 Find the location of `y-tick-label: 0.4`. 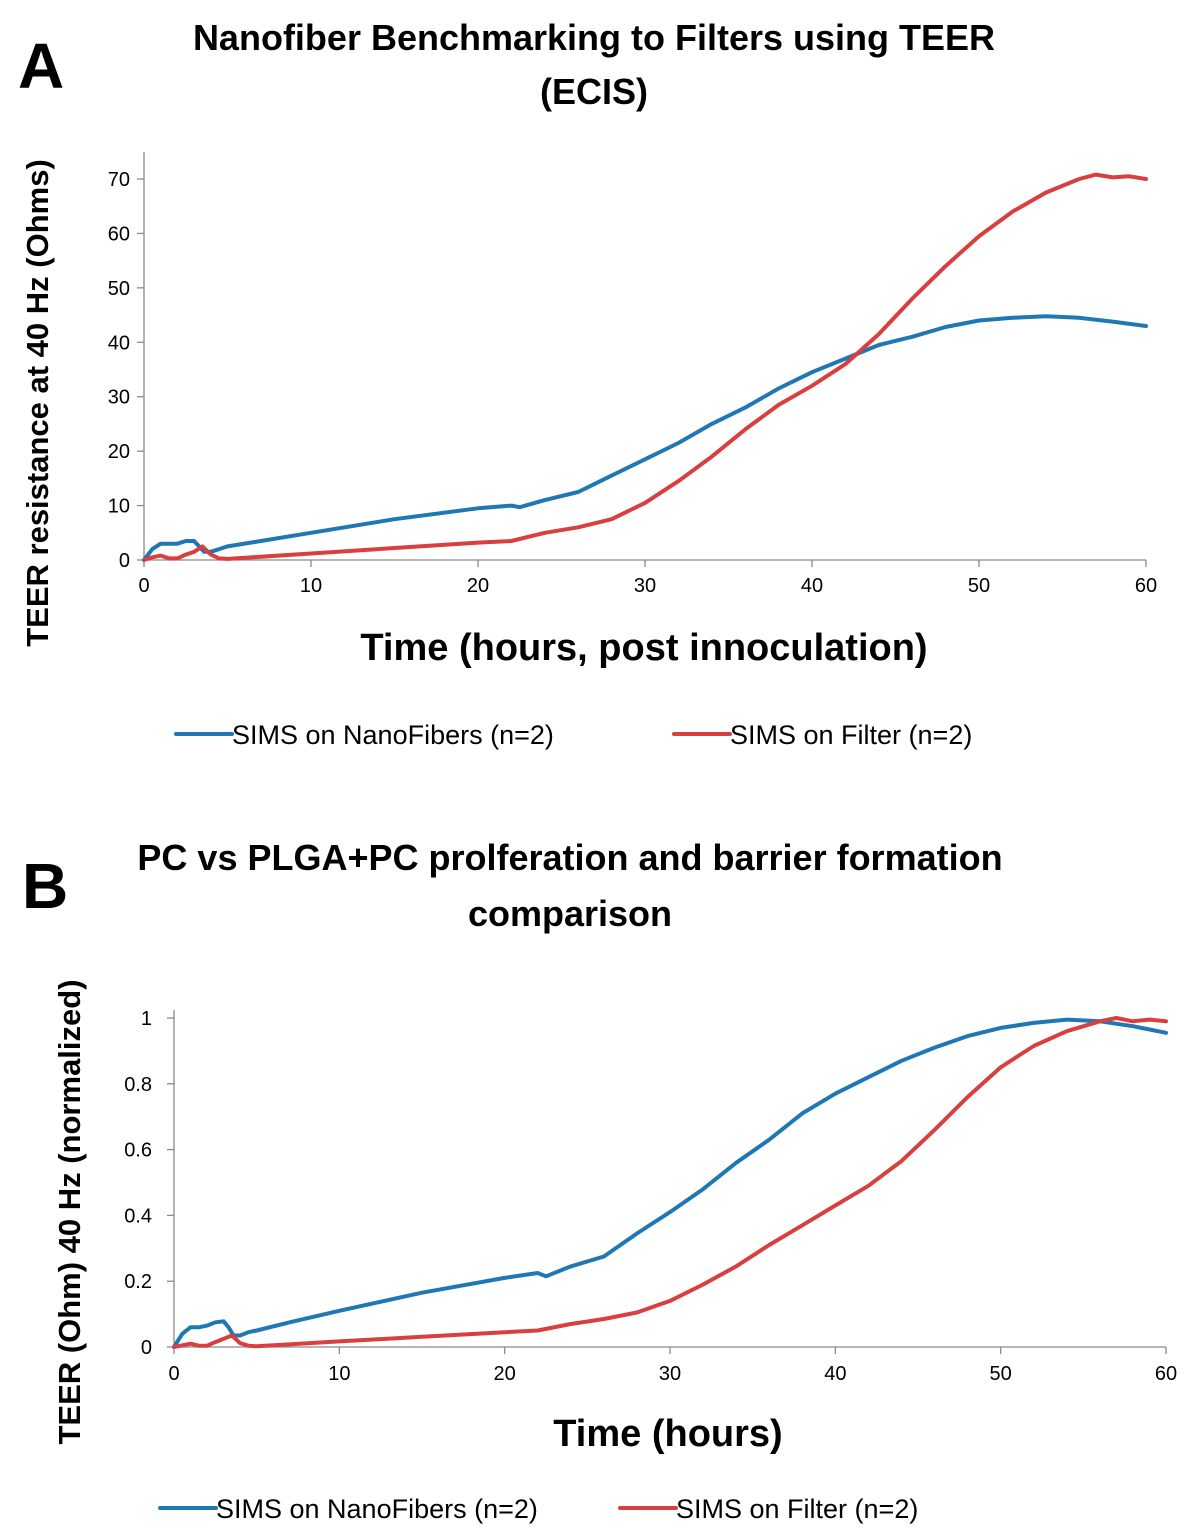

y-tick-label: 0.4 is located at coordinates (138, 1216).